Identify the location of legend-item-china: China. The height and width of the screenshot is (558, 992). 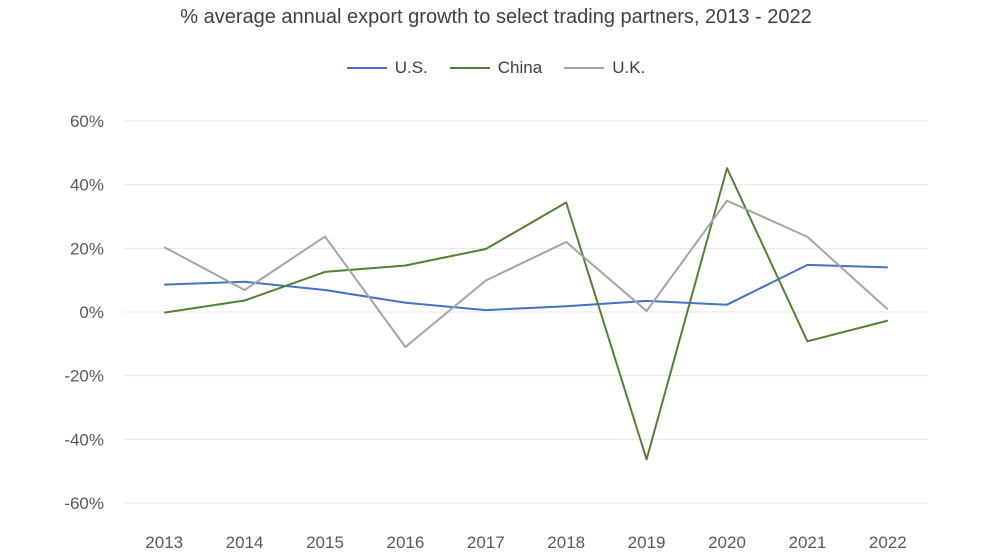
(496, 68).